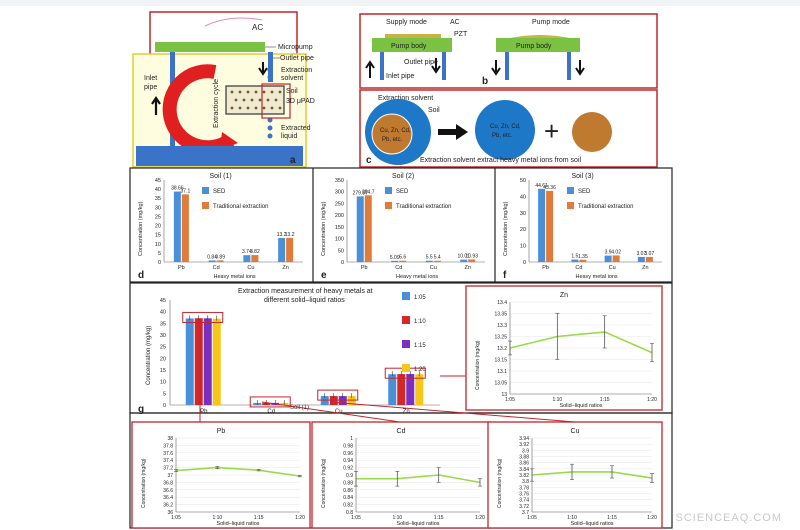 The image size is (800, 530). What do you see at coordinates (341, 251) in the screenshot?
I see `y-tick-label: 50` at bounding box center [341, 251].